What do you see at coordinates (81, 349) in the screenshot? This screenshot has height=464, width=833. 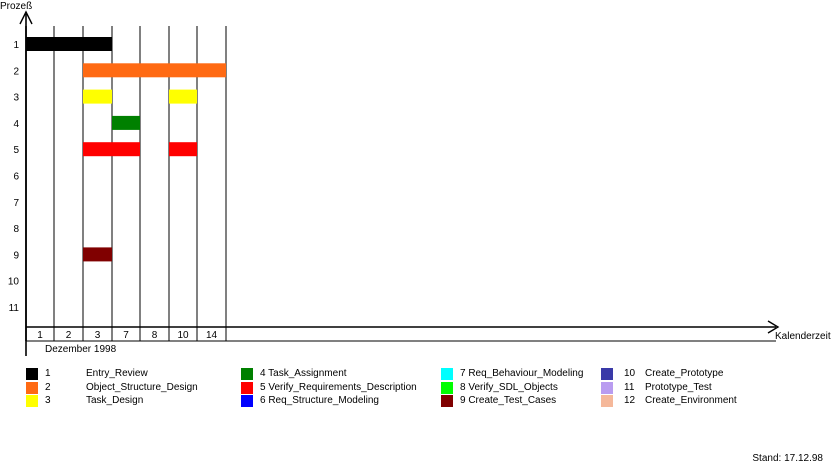 I see `month-label: Dezember 1998` at bounding box center [81, 349].